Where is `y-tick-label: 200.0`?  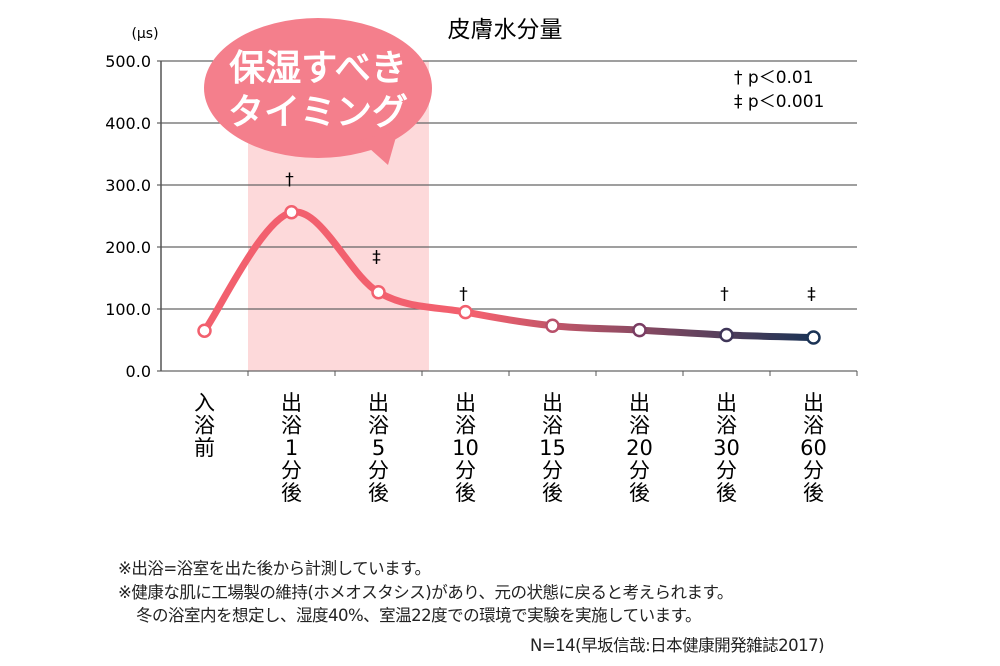 y-tick-label: 200.0 is located at coordinates (128, 247).